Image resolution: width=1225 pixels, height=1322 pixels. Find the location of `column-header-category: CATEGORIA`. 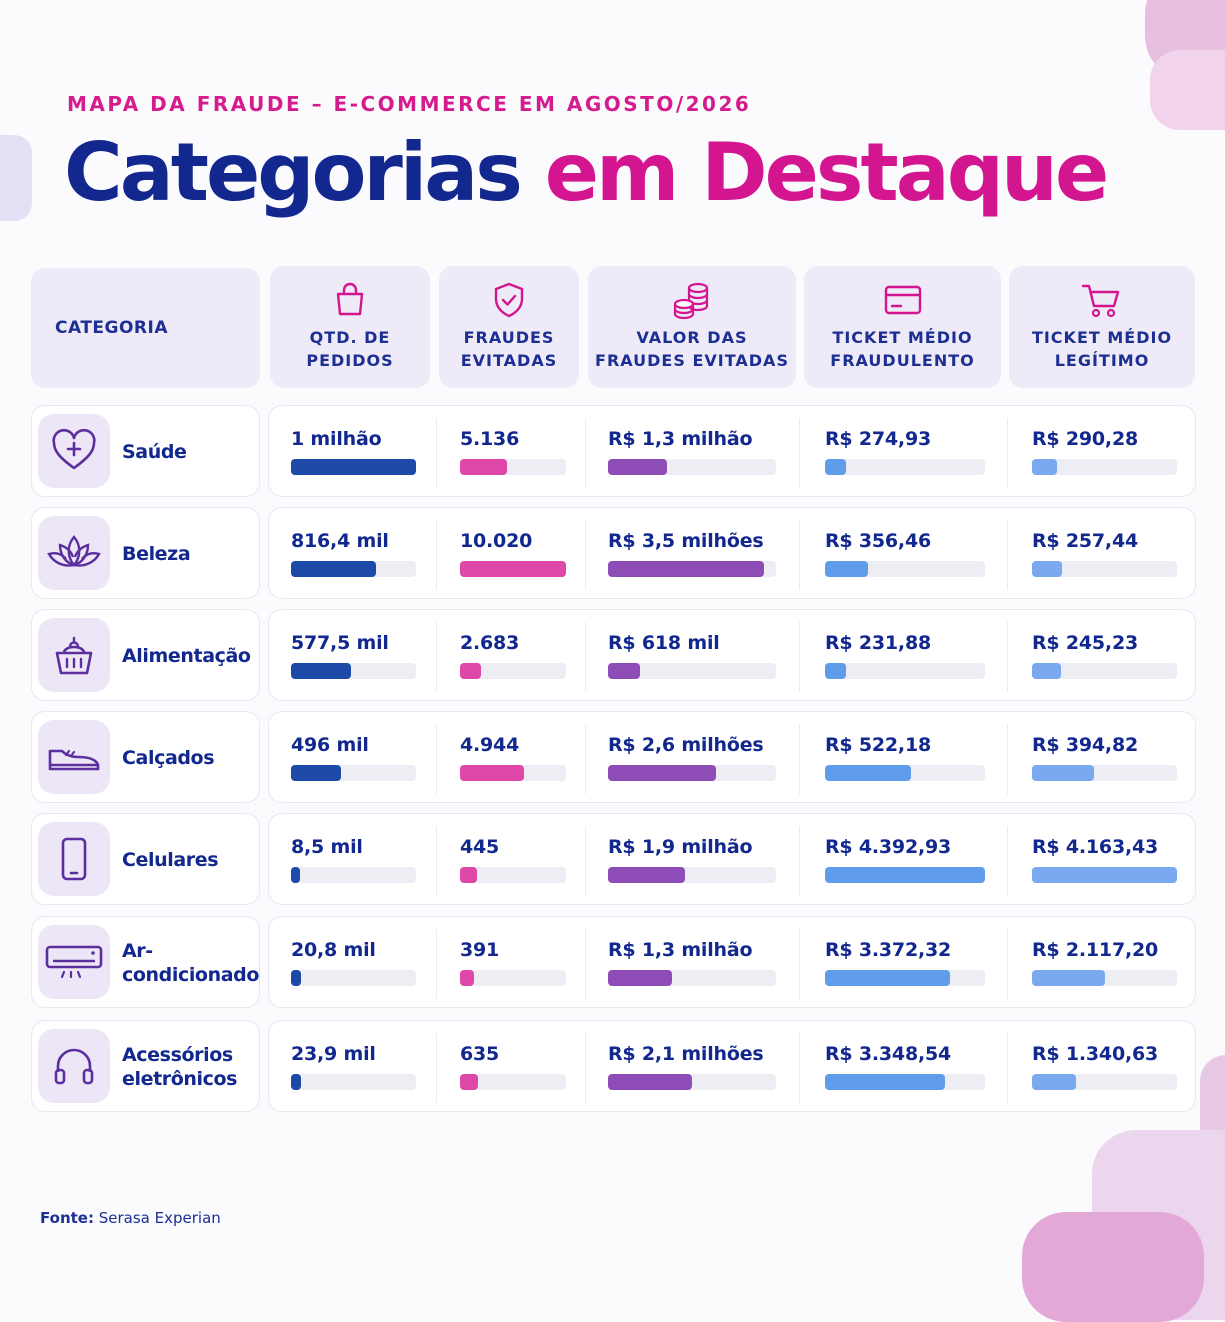

column-header-category: CATEGORIA is located at coordinates (145, 328).